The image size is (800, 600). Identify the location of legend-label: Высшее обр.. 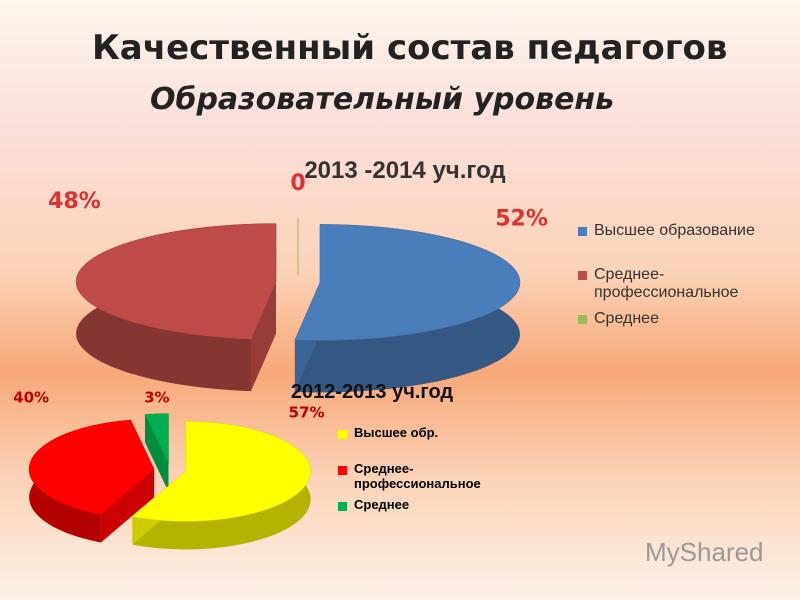
(396, 432).